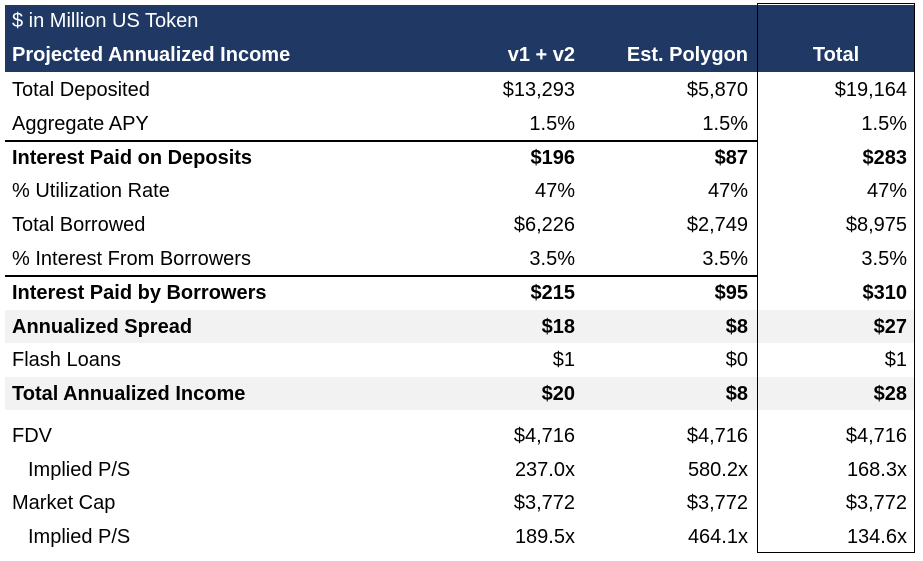 Image resolution: width=923 pixels, height=561 pixels. Describe the element at coordinates (731, 292) in the screenshot. I see `row-value: $95` at that location.